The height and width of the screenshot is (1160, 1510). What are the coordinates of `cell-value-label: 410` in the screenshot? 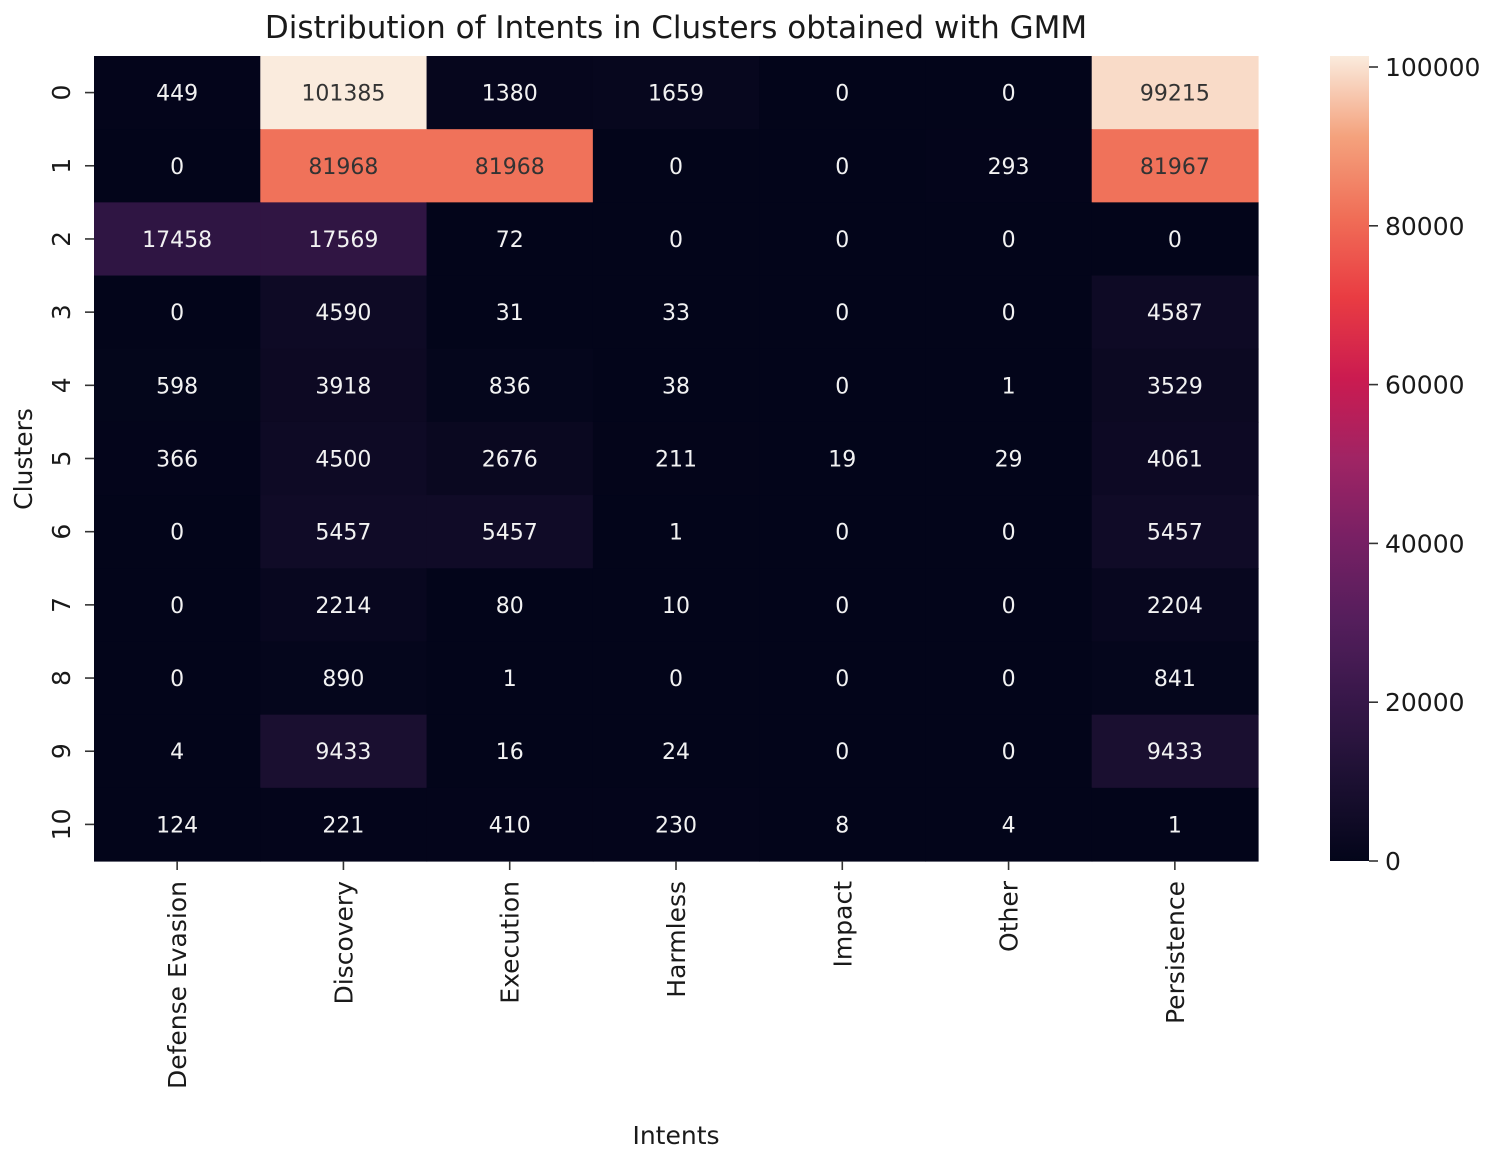 It's located at (510, 825).